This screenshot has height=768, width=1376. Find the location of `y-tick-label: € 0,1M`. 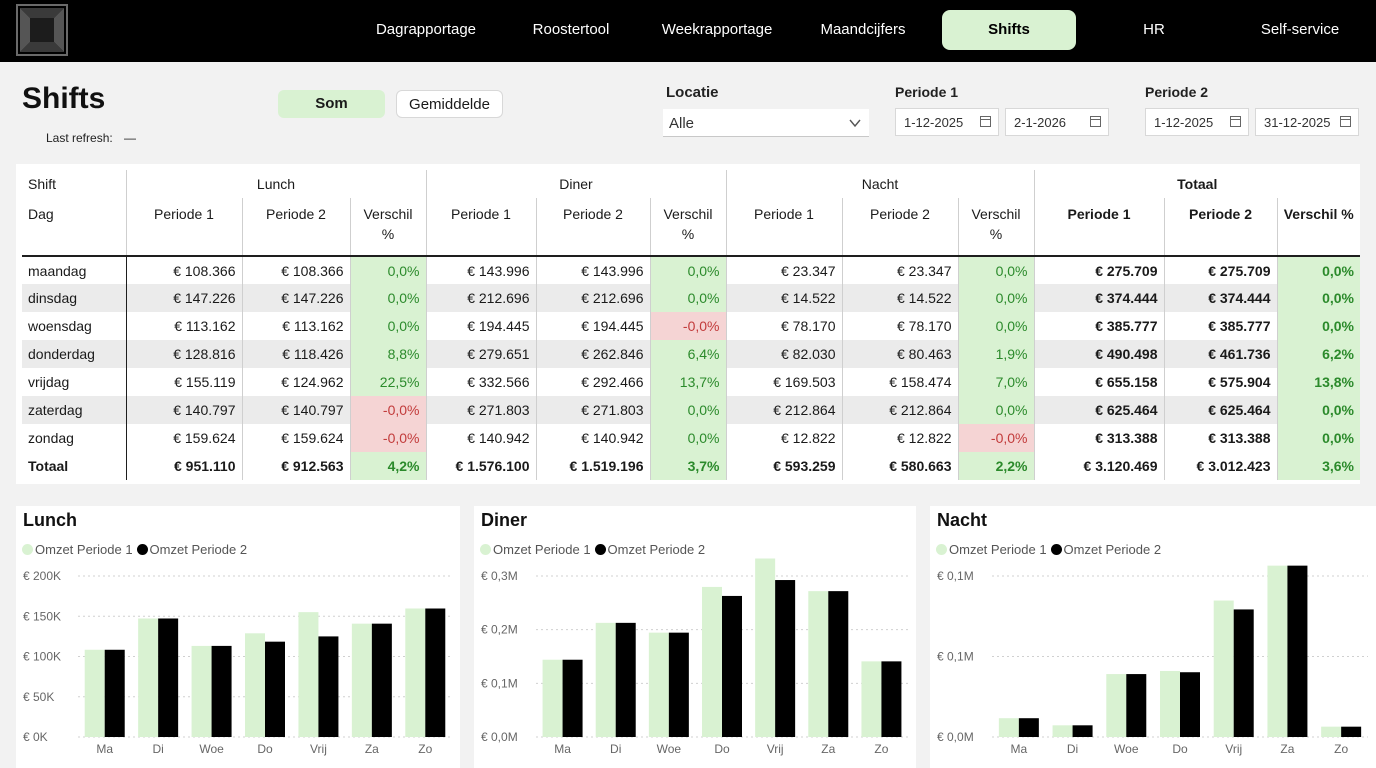

y-tick-label: € 0,1M is located at coordinates (955, 657).